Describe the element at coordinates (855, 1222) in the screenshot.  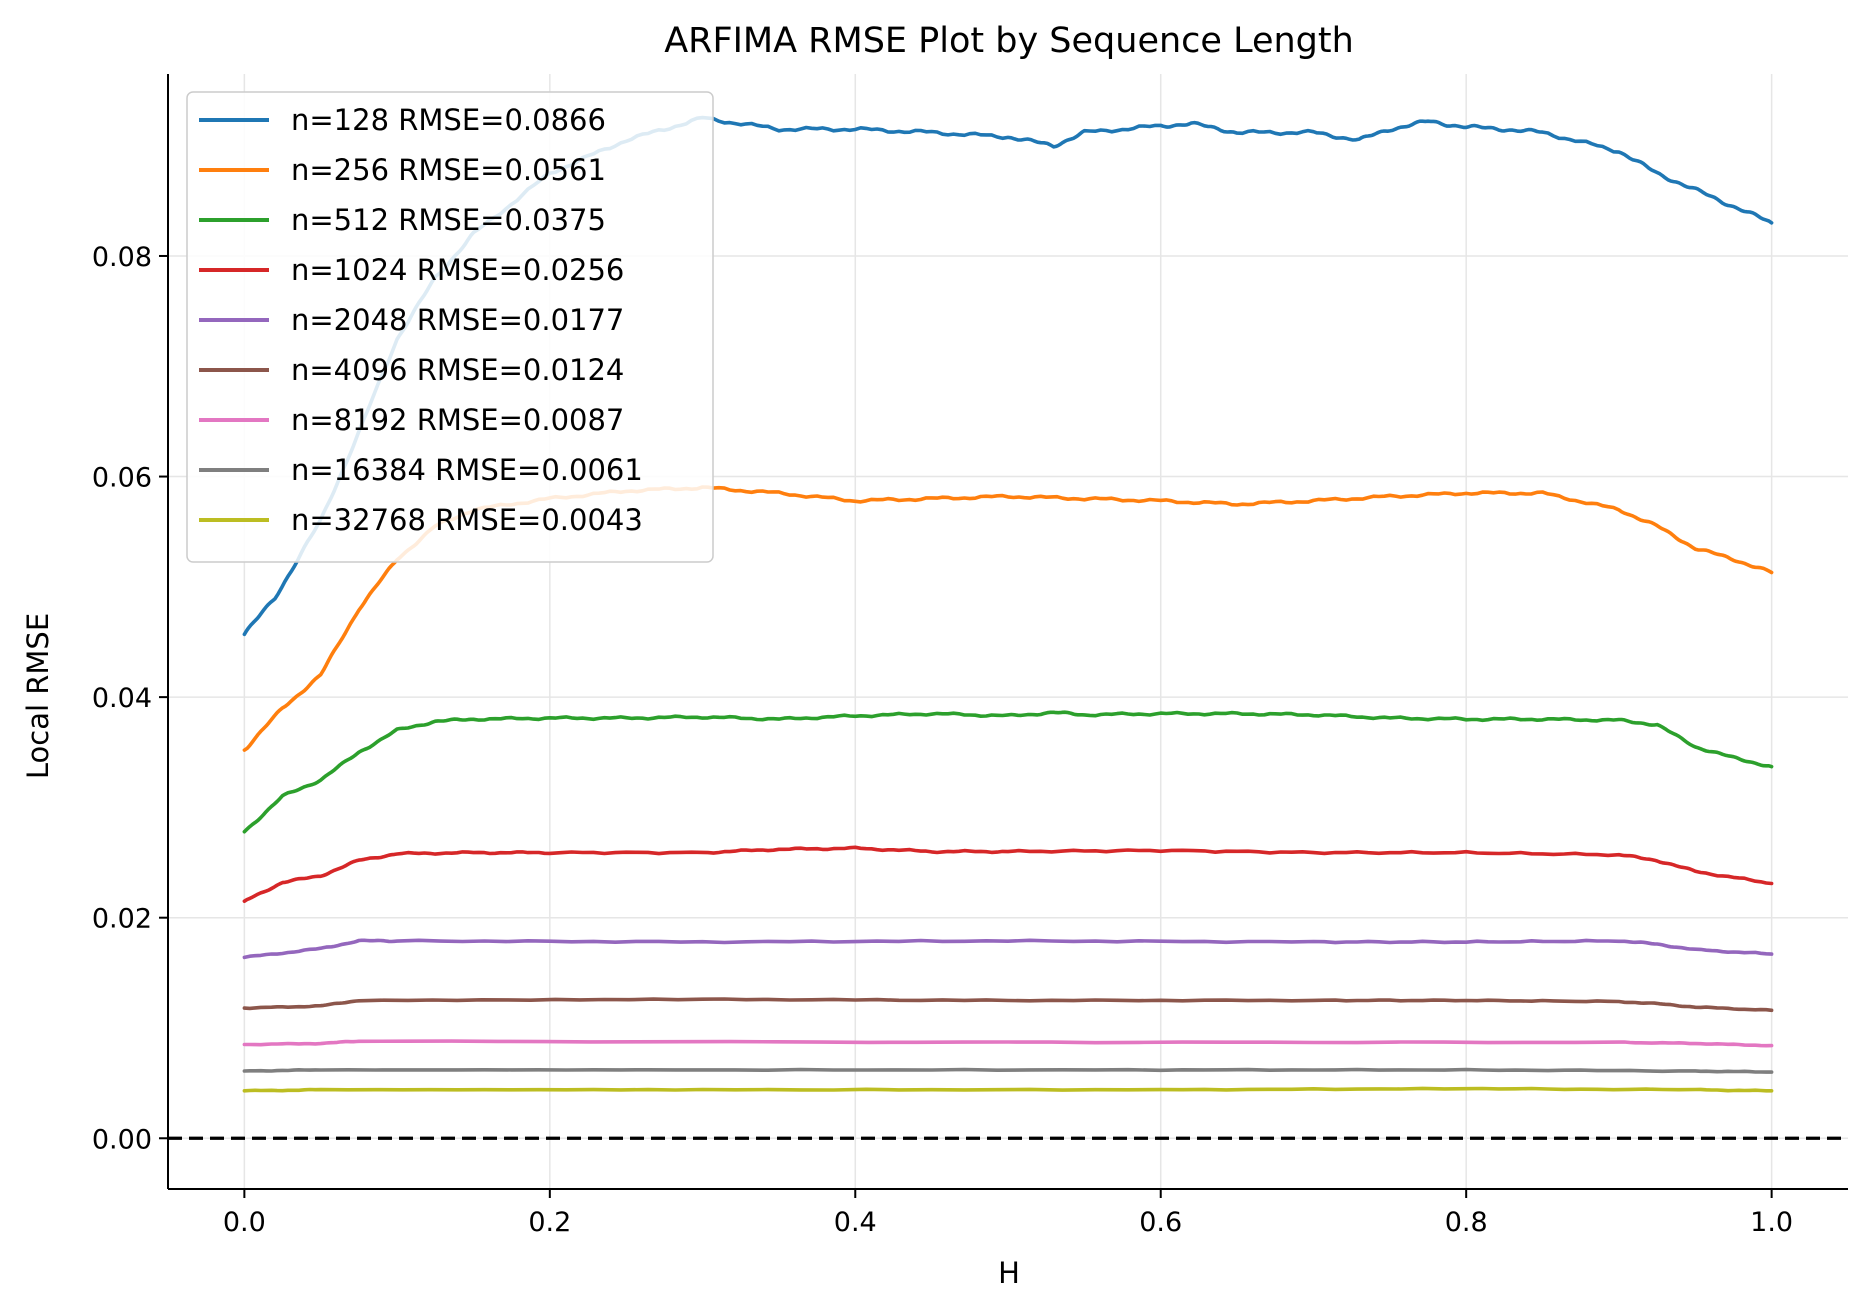
I see `x-tick-label: 0.4` at that location.